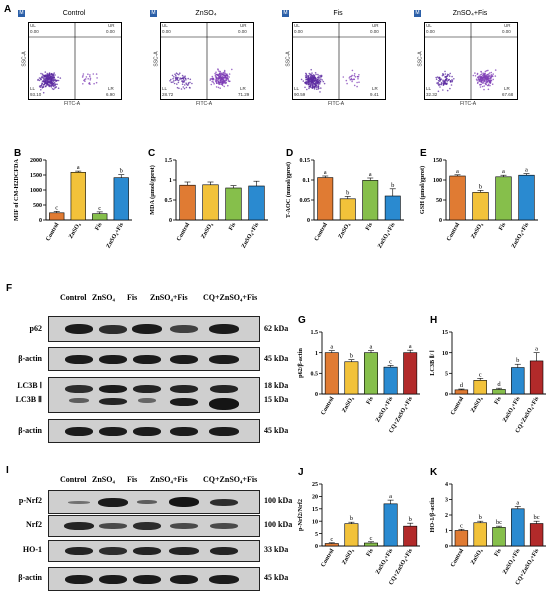 Image resolution: width=550 pixels, height=600 pixels. I want to click on quadrant-lr-value: 67.68, so click(508, 94).